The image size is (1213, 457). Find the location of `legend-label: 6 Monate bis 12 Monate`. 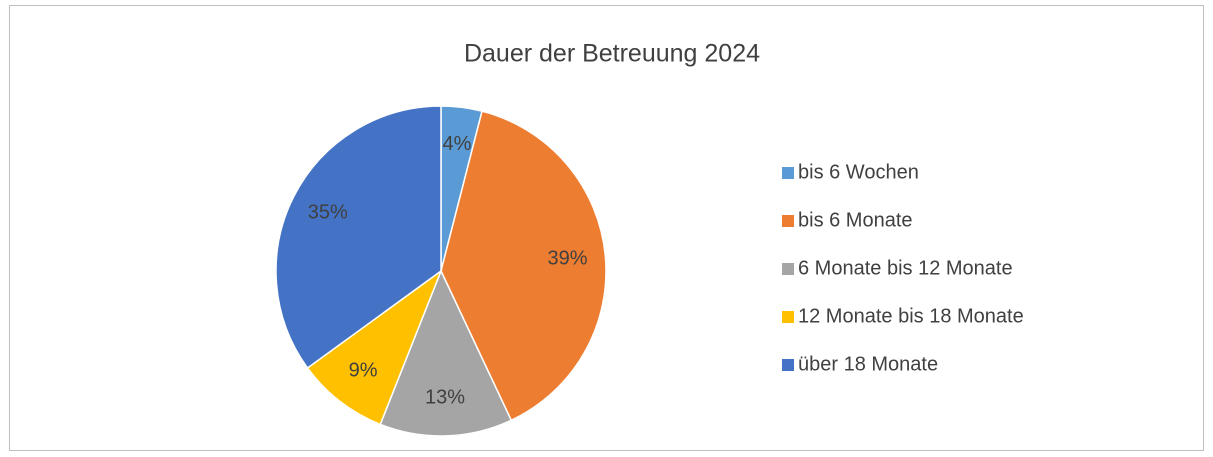

legend-label: 6 Monate bis 12 Monate is located at coordinates (905, 268).